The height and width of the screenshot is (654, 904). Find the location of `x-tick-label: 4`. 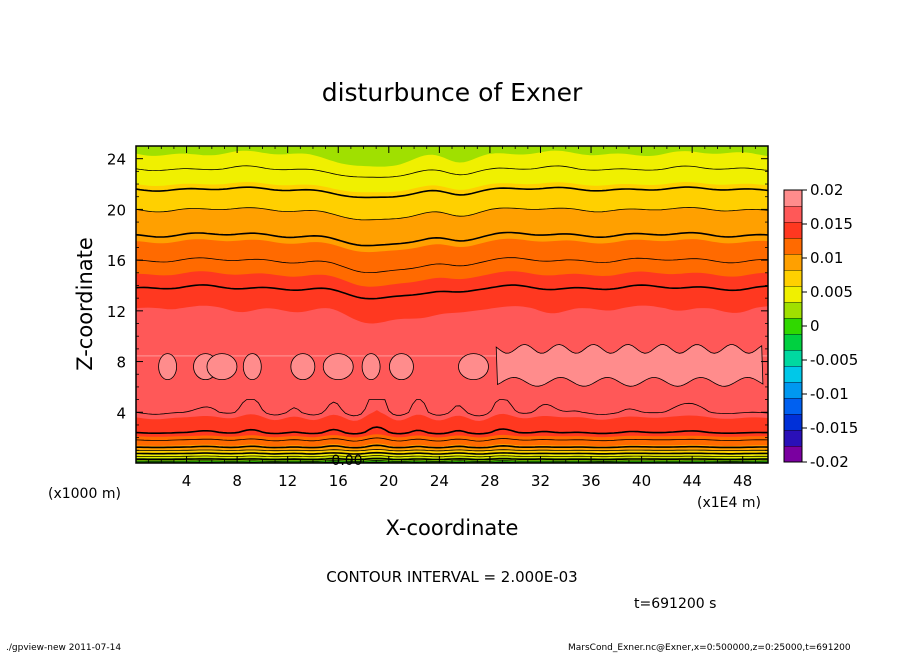

x-tick-label: 4 is located at coordinates (187, 481).